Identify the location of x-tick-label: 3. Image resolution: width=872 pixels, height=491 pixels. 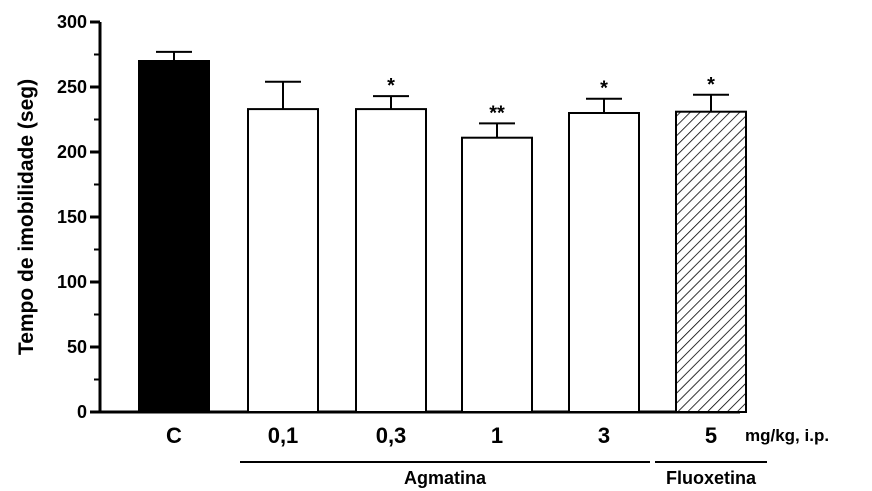
(604, 435).